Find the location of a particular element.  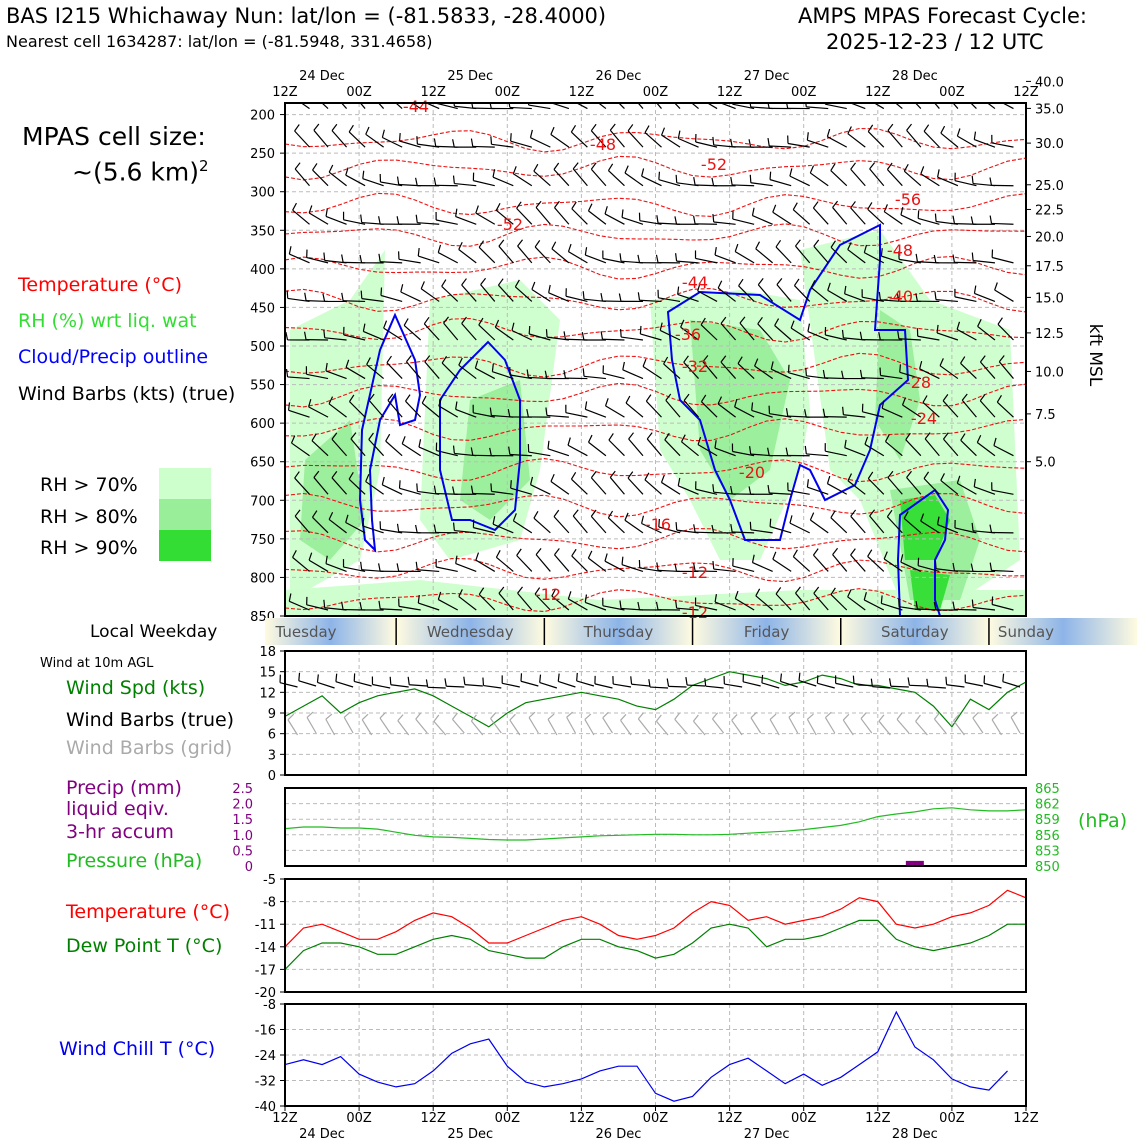

right-tick-label: 22.5 is located at coordinates (1049, 210).